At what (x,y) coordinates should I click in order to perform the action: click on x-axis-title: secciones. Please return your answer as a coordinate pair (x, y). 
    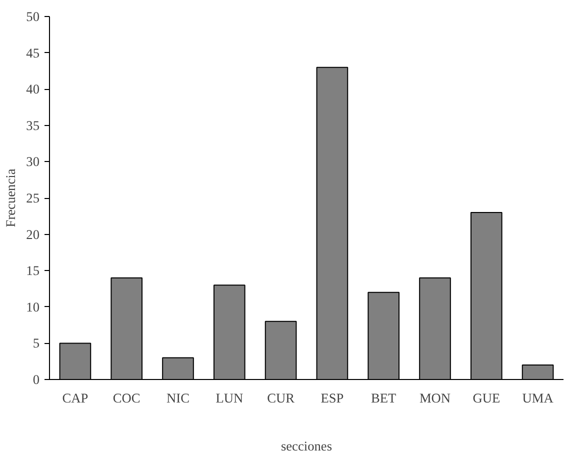
    Looking at the image, I should click on (306, 446).